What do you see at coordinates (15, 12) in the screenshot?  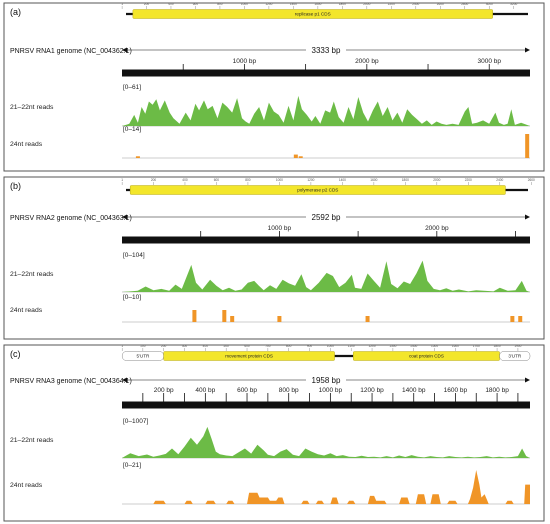 I see `panel-label: (a)` at bounding box center [15, 12].